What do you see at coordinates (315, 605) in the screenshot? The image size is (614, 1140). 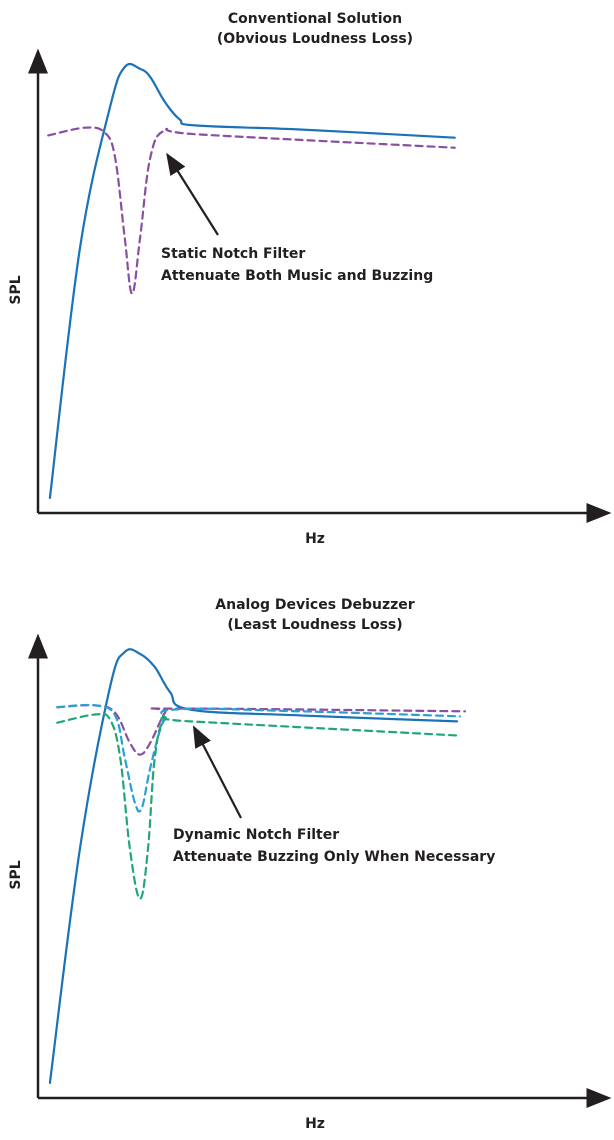 I see `chart-title: Analog Devices Debuzzer` at bounding box center [315, 605].